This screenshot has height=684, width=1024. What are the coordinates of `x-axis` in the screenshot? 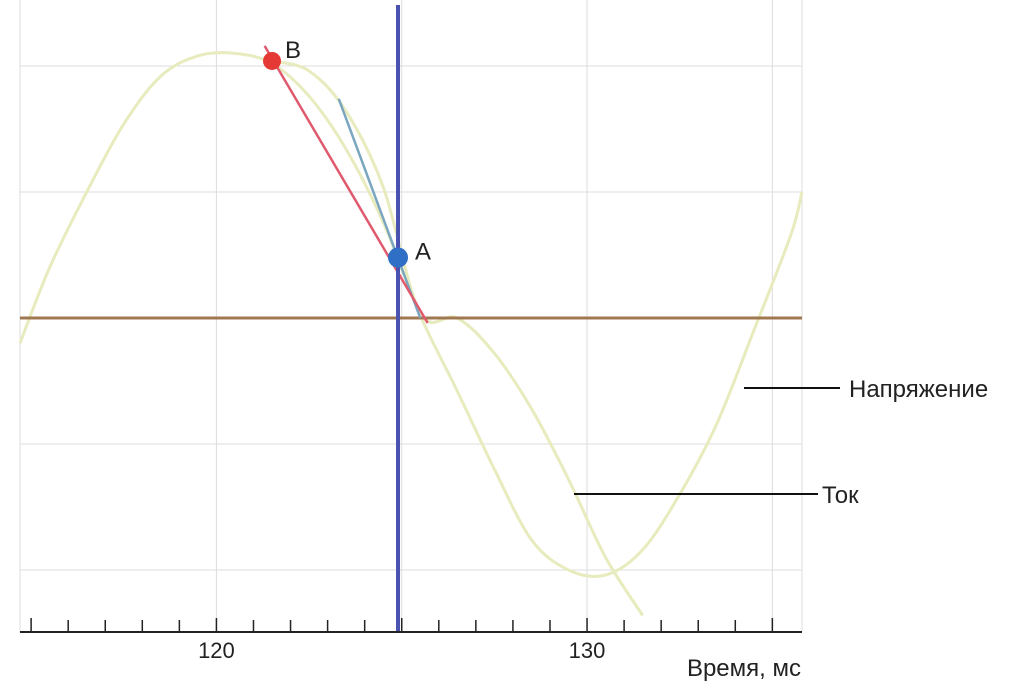 It's located at (411, 625).